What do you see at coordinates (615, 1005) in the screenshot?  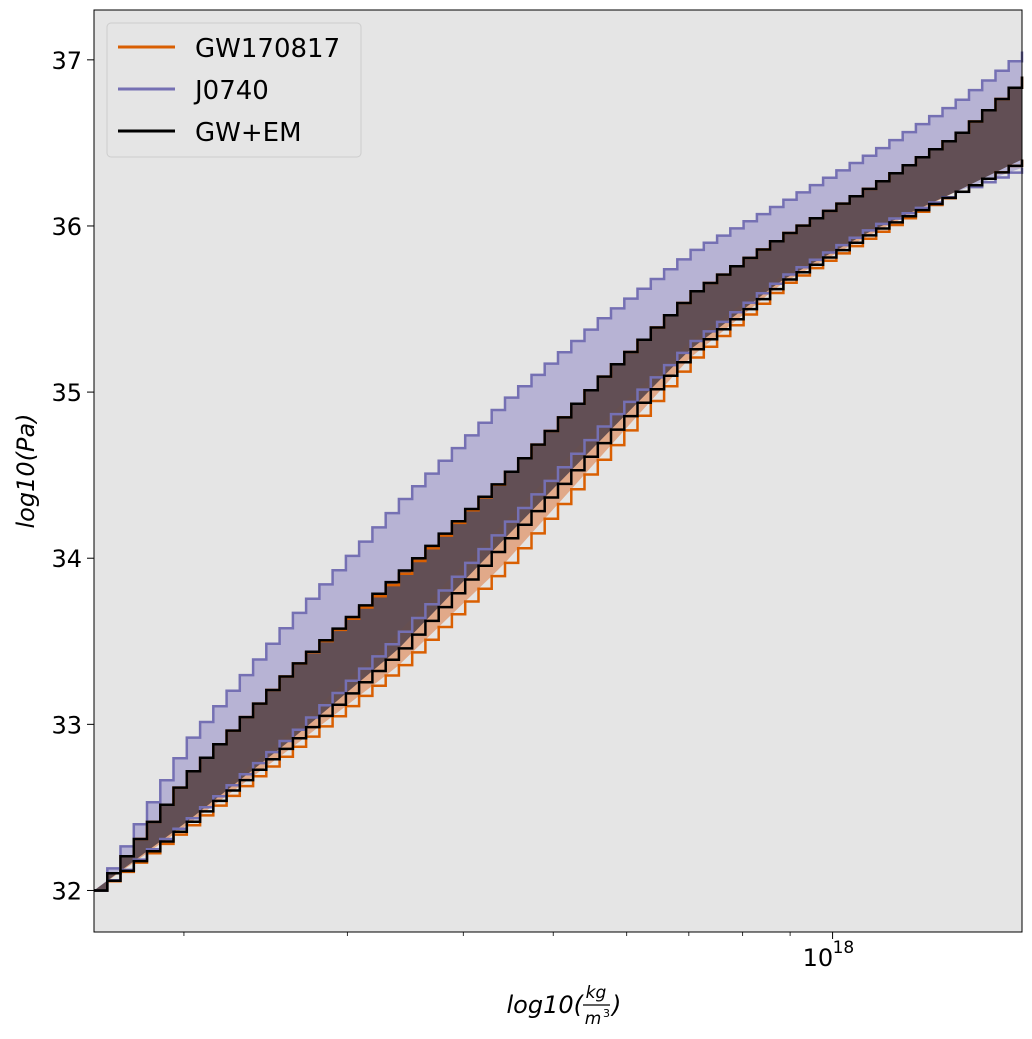 I see `x-axis-label-suffix: )` at bounding box center [615, 1005].